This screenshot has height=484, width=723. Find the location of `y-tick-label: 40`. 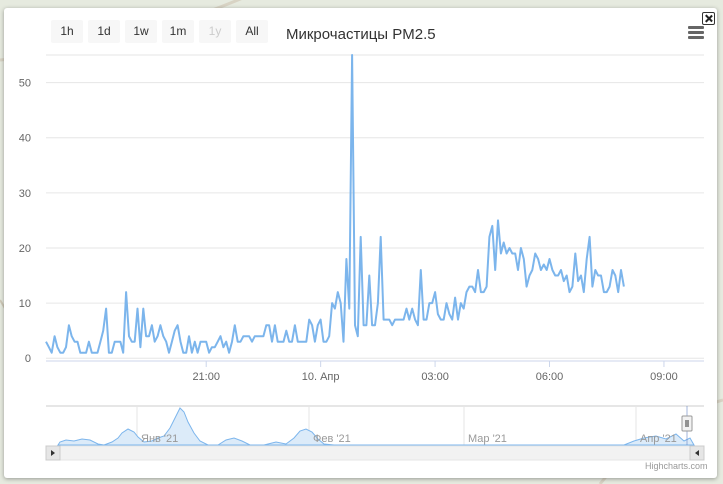

y-tick-label: 40 is located at coordinates (25, 139).